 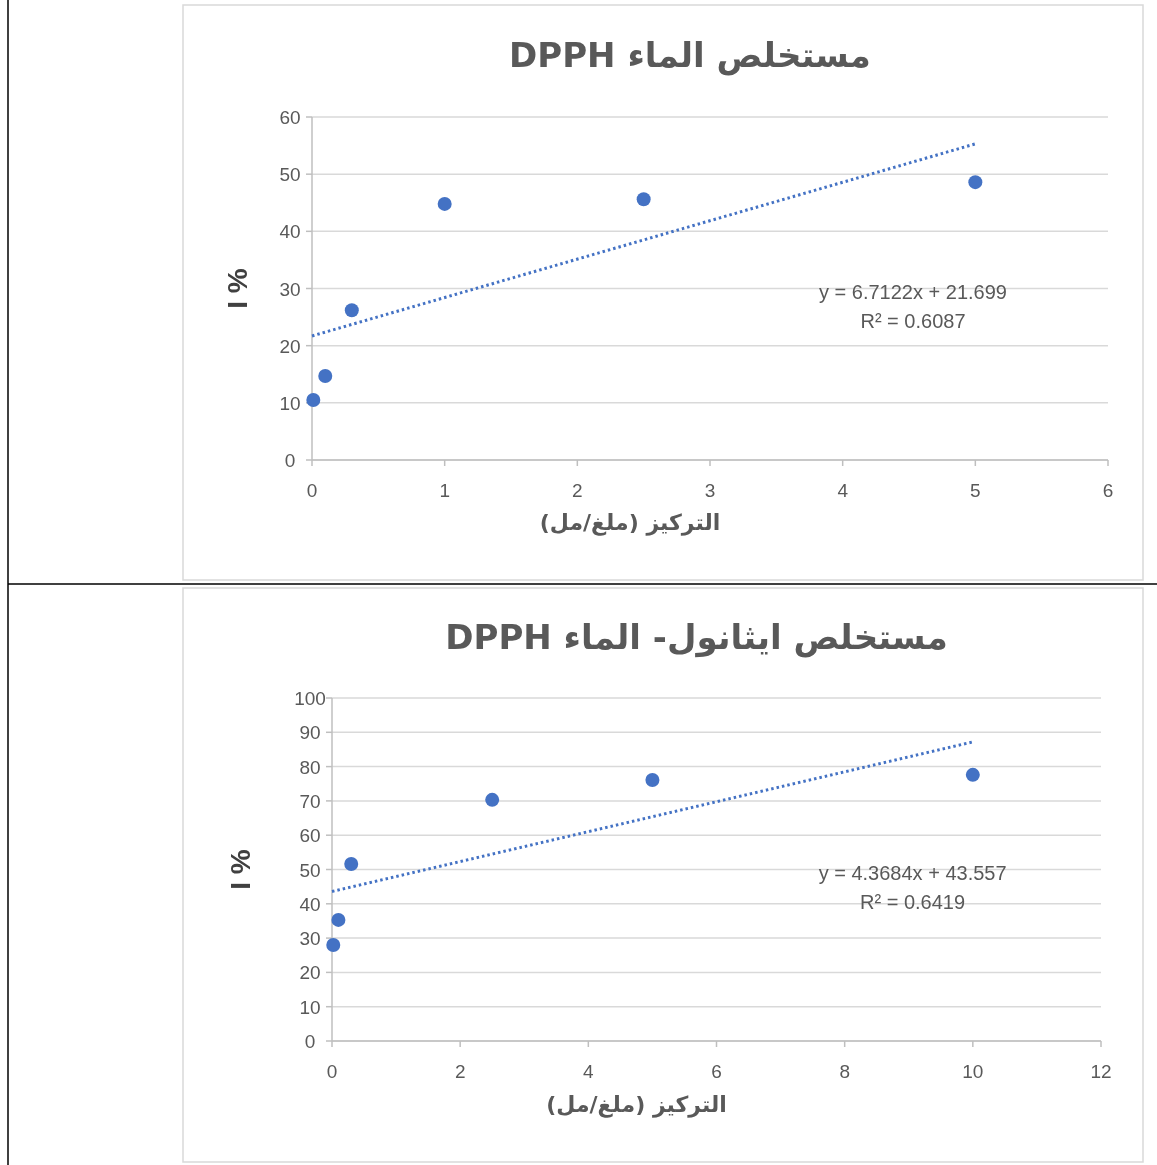 I want to click on y-tick-label: 70, so click(x=310, y=801).